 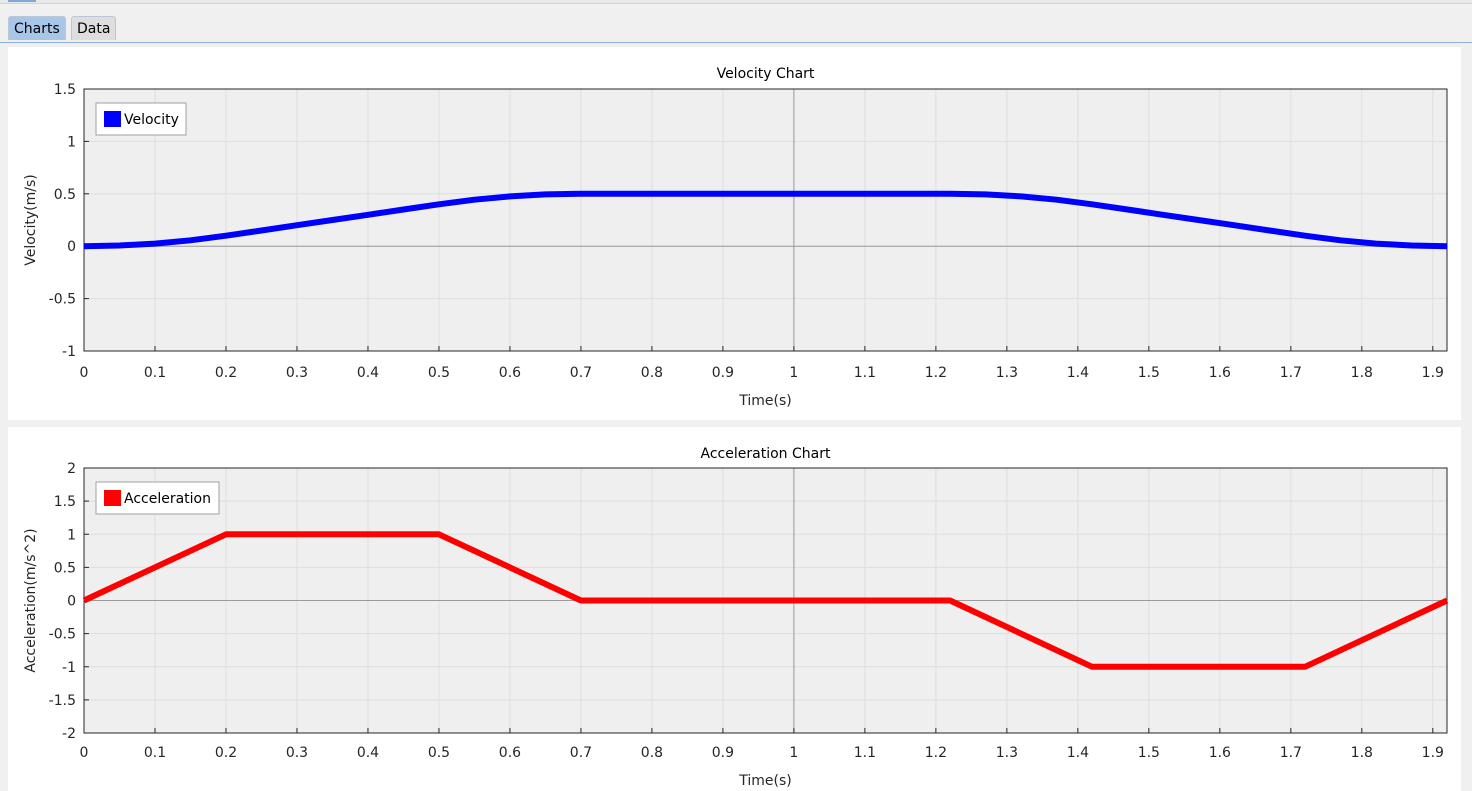 What do you see at coordinates (865, 373) in the screenshot?
I see `x-tick-label: 1.1` at bounding box center [865, 373].